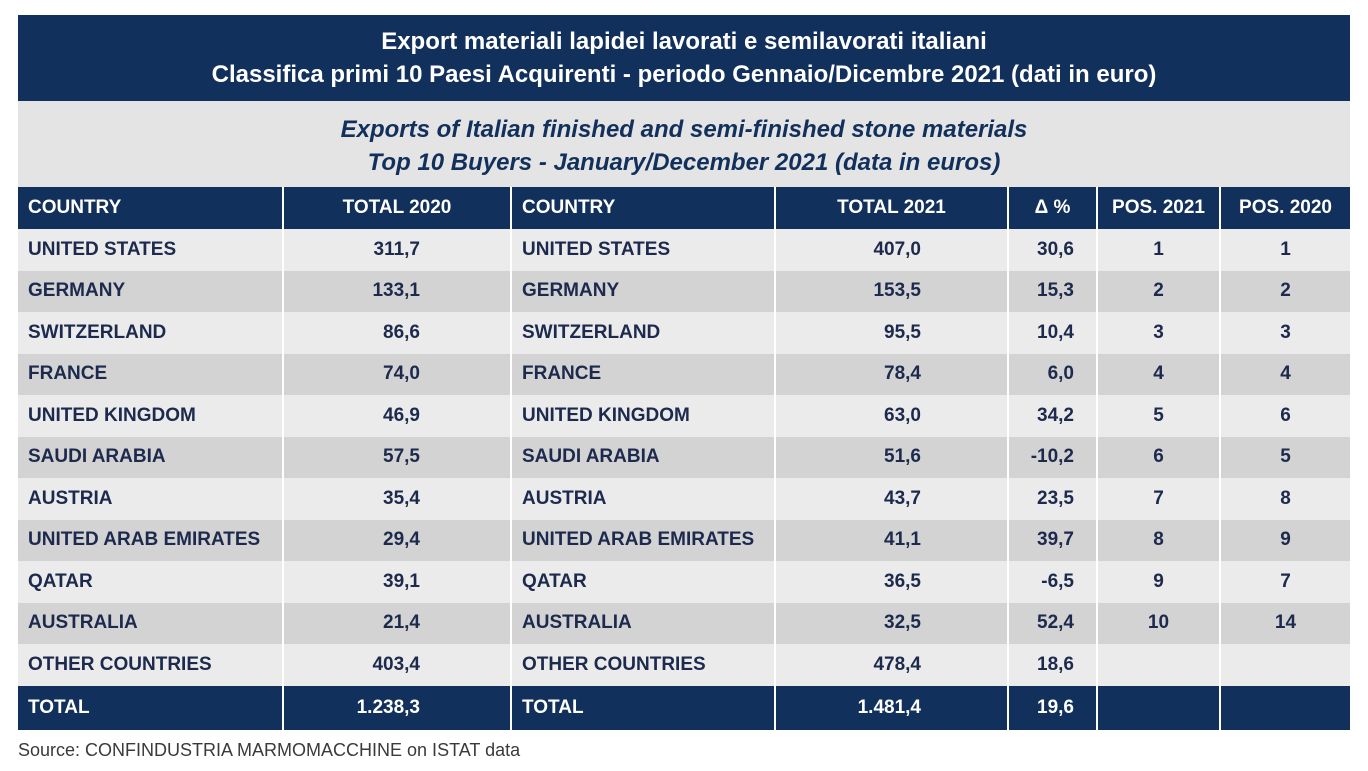 The width and height of the screenshot is (1368, 771). I want to click on cell-pos-2021: 3, so click(1158, 333).